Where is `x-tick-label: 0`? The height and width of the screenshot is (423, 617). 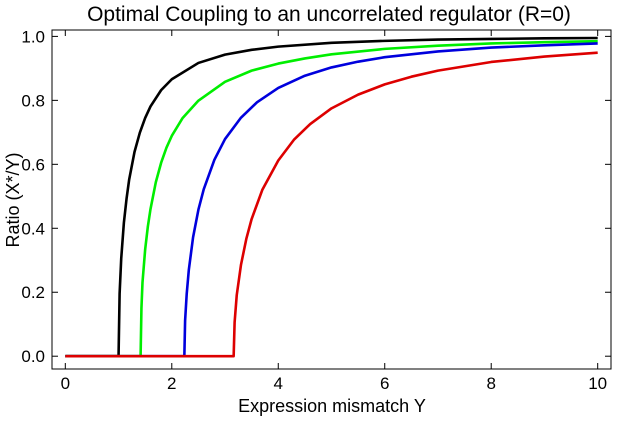
x-tick-label: 0 is located at coordinates (65, 383).